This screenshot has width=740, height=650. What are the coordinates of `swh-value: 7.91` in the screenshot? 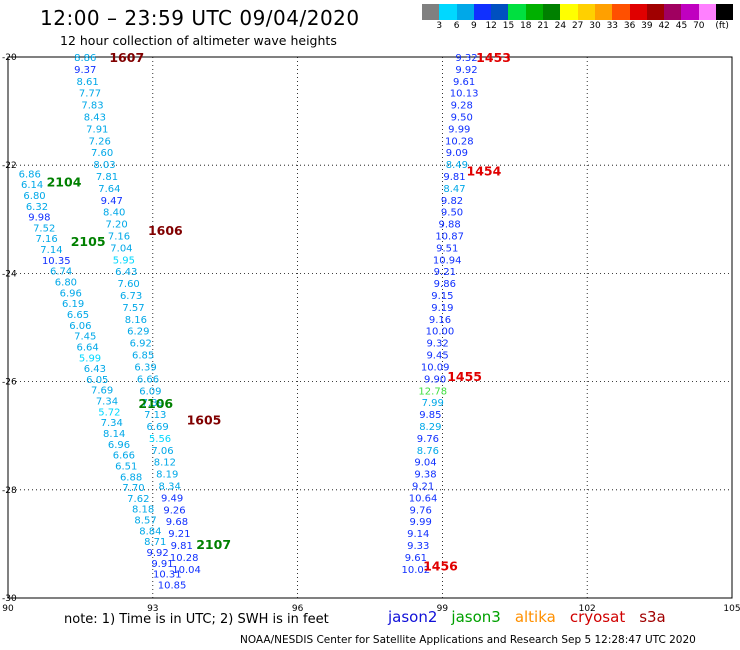 It's located at (97, 129).